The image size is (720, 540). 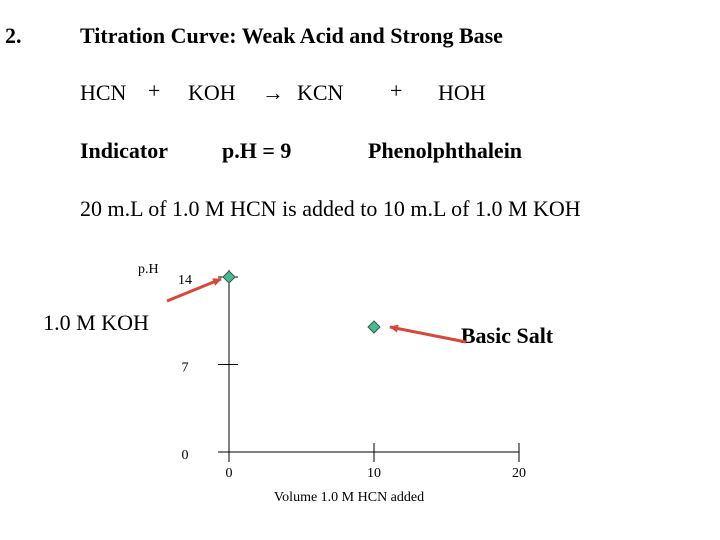 I want to click on indicator-ph: p.H = 9, so click(x=256, y=150).